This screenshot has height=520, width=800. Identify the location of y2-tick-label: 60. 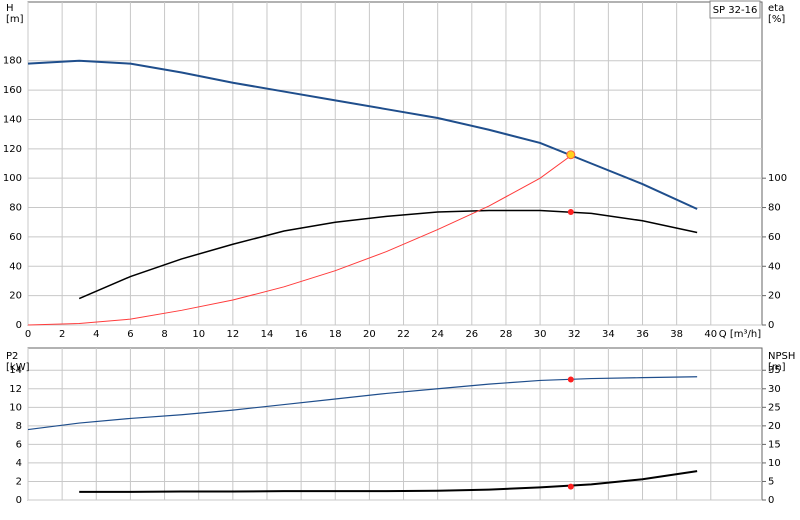
(774, 237).